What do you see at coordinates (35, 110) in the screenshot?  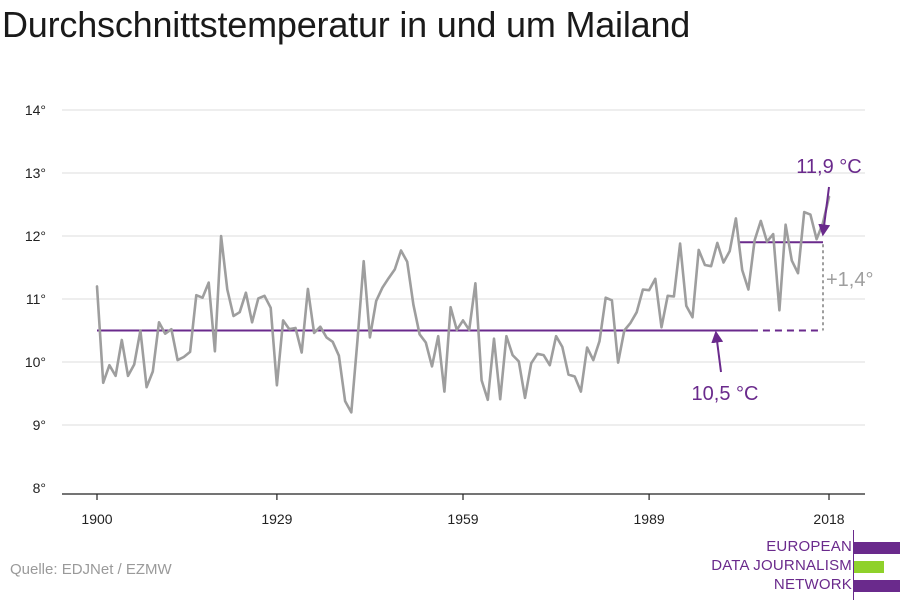 I see `y-tick-label-14: 14°` at bounding box center [35, 110].